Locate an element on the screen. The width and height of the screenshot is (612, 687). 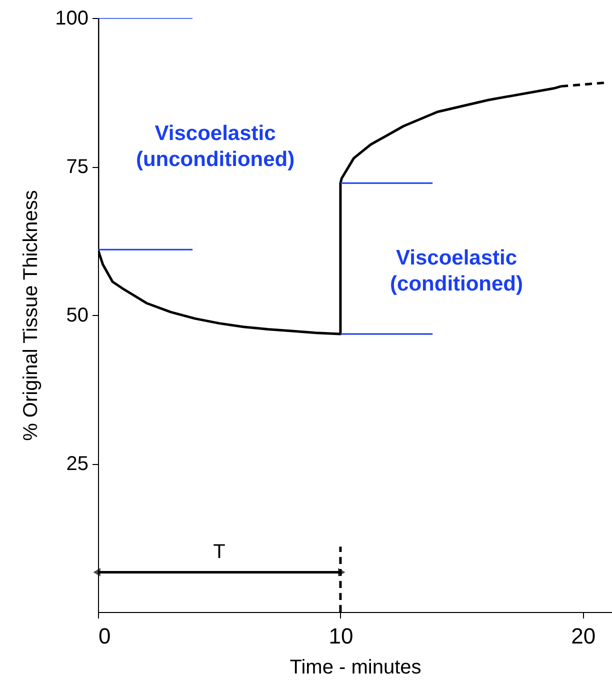
x-tick-label: 0 is located at coordinates (104, 636).